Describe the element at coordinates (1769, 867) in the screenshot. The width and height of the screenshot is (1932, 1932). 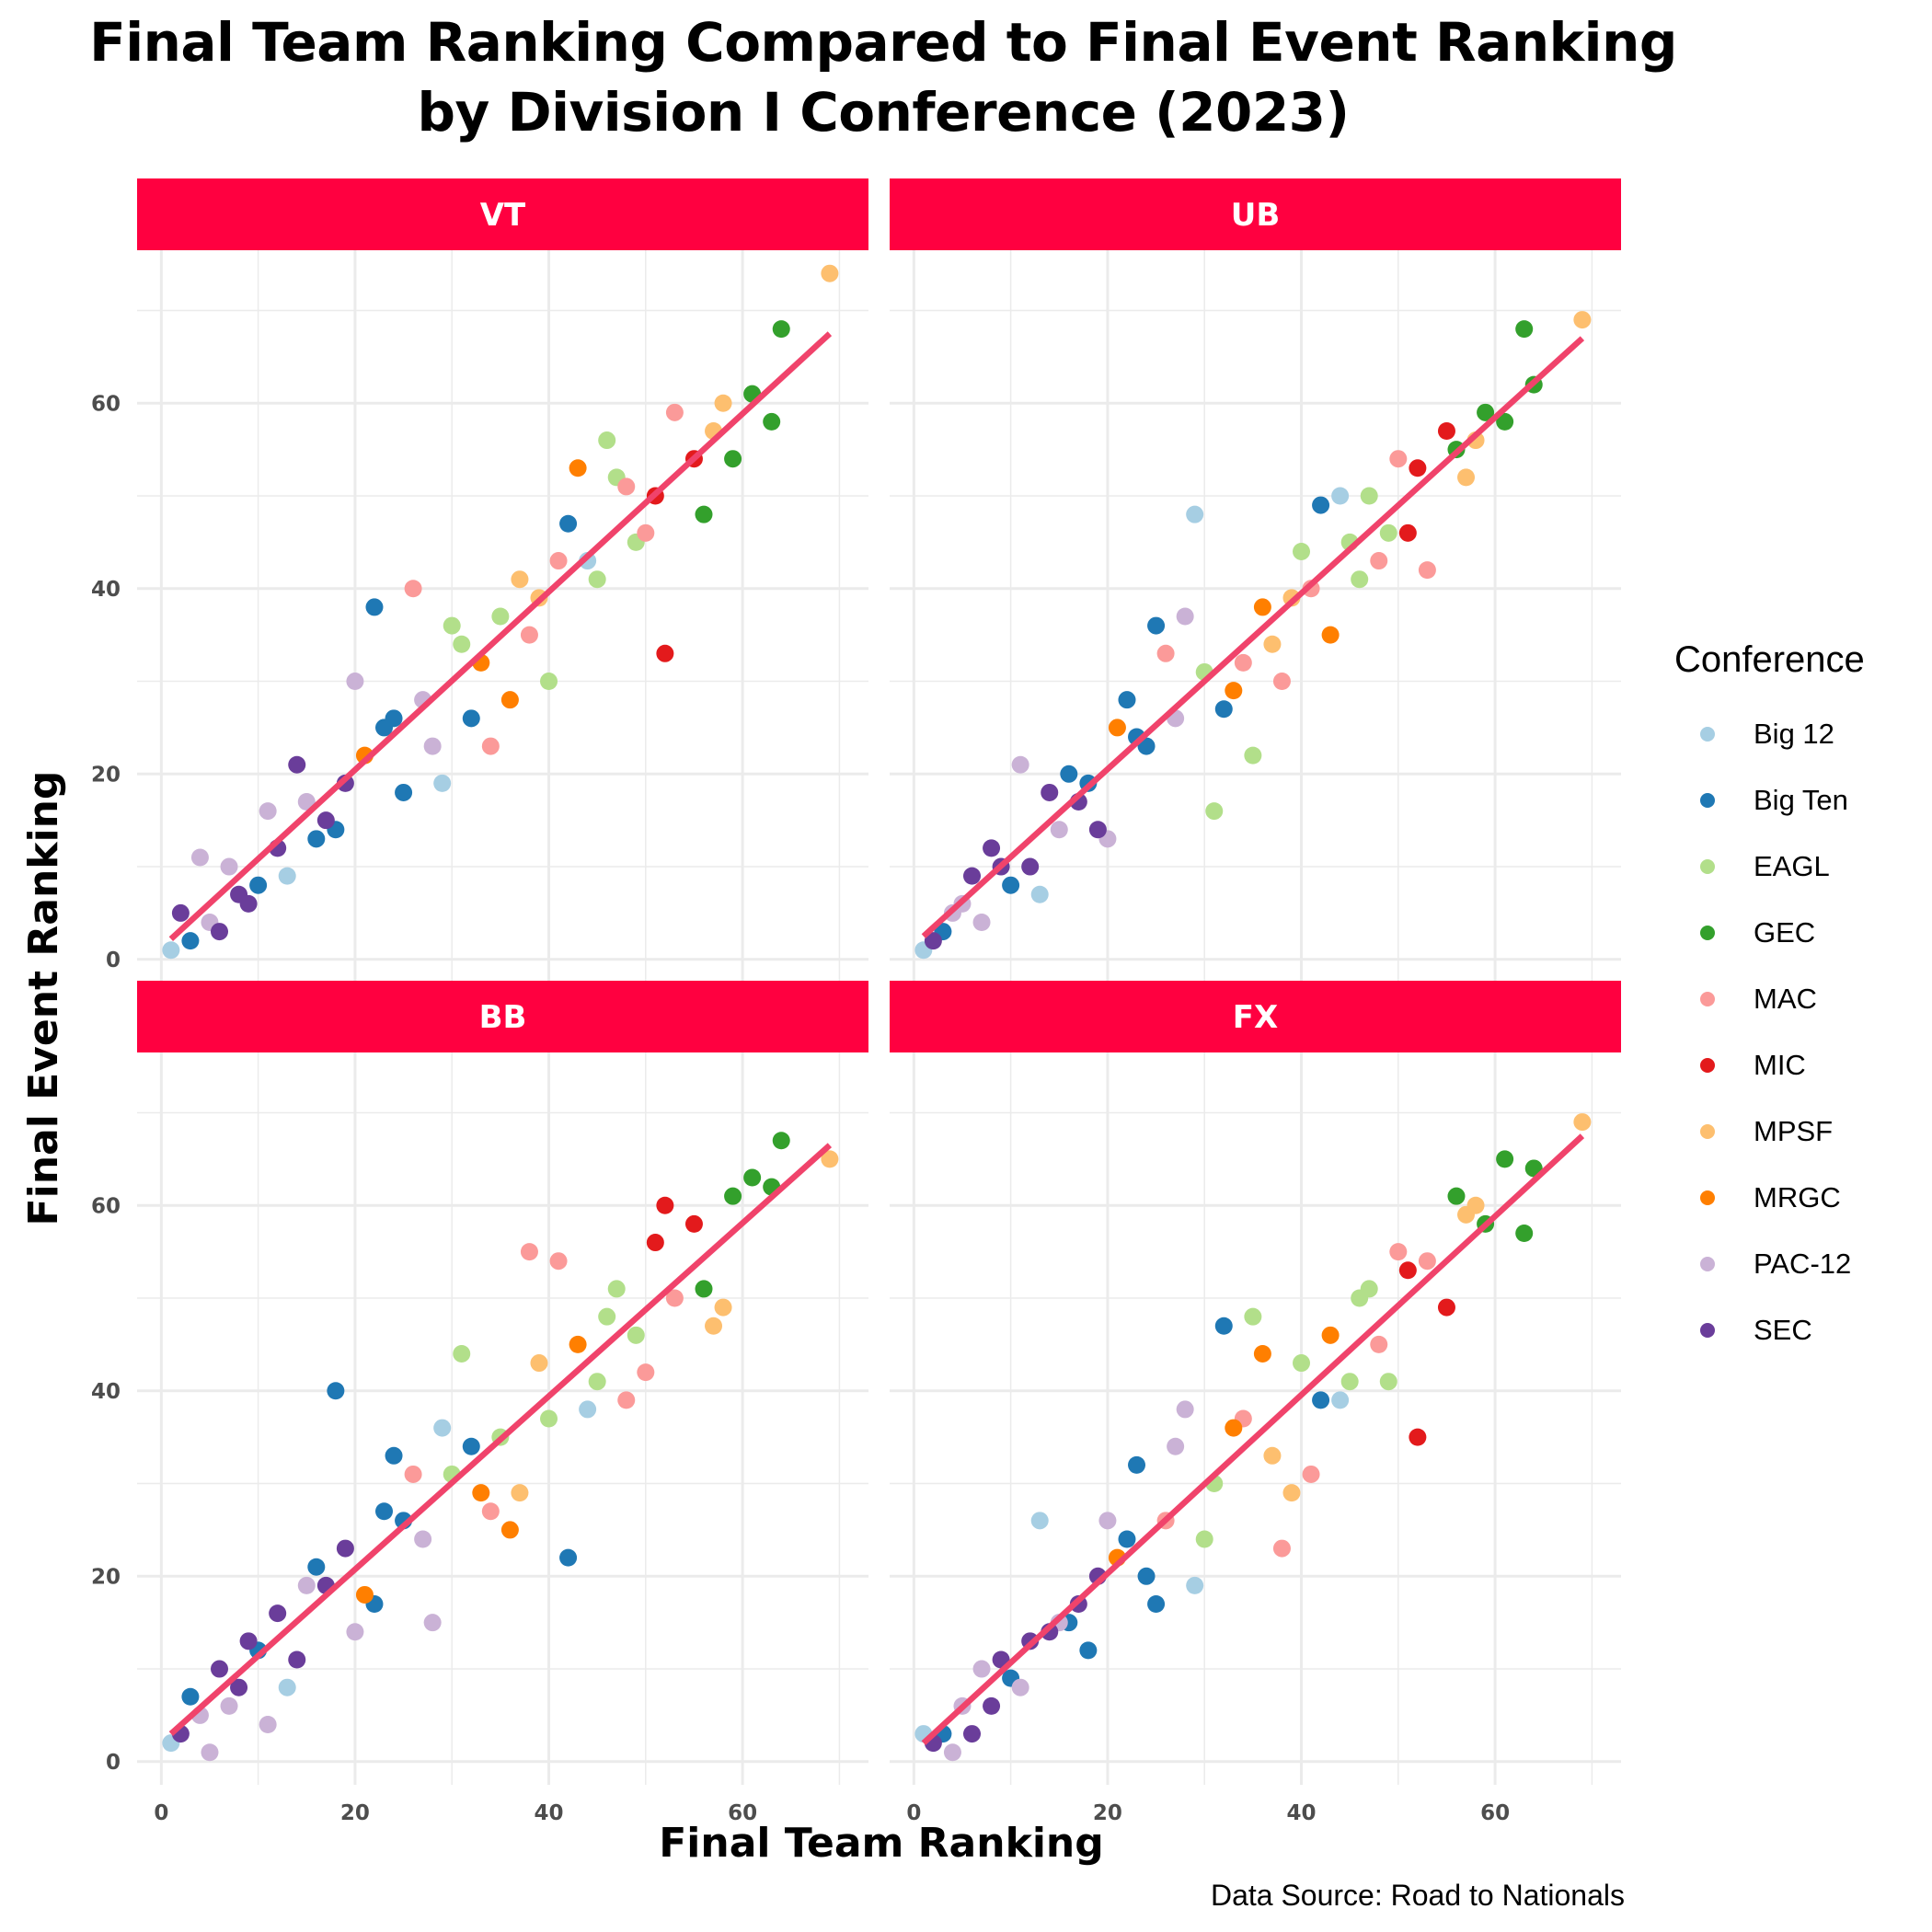
I see `legend-item-eagl: EAGL` at that location.